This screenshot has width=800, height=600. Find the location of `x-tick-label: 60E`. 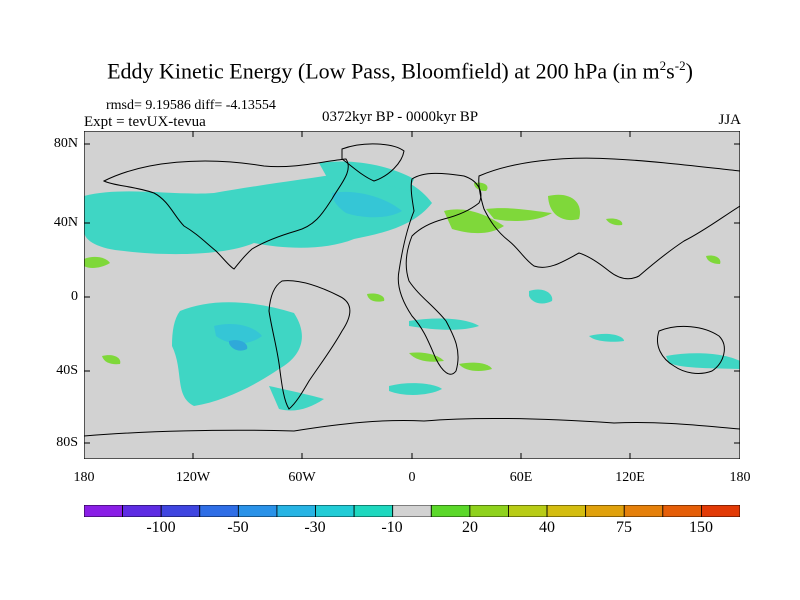

x-tick-label: 60E is located at coordinates (521, 477).